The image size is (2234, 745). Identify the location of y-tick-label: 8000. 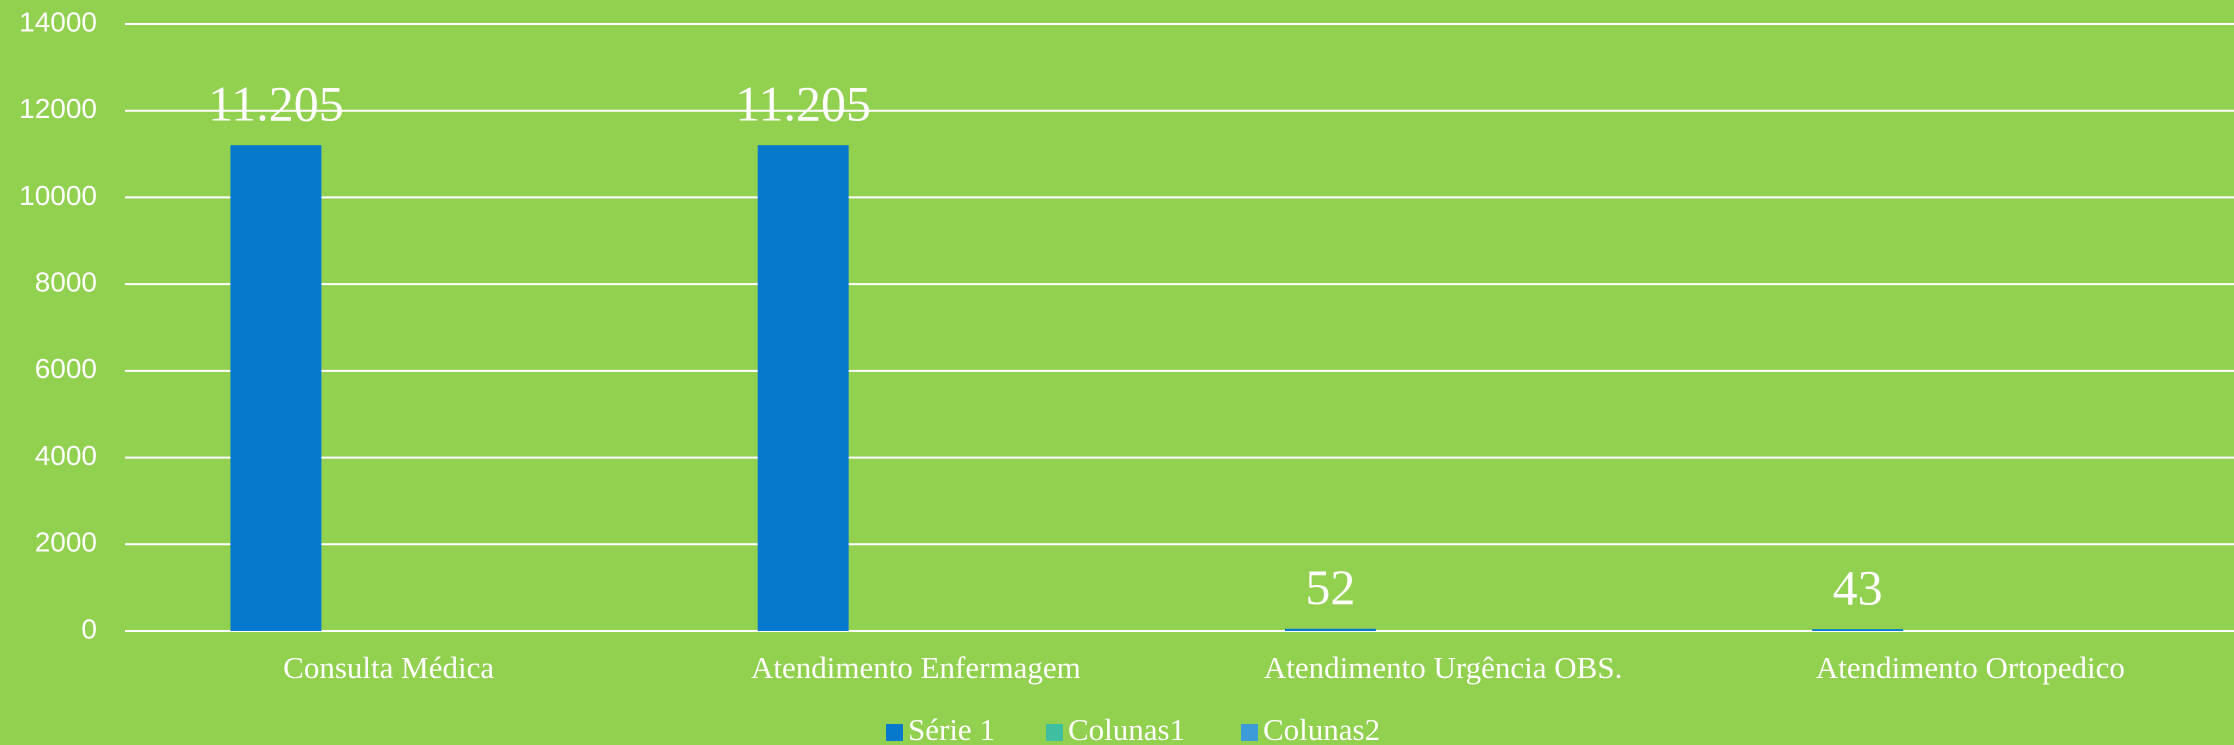
(66, 282).